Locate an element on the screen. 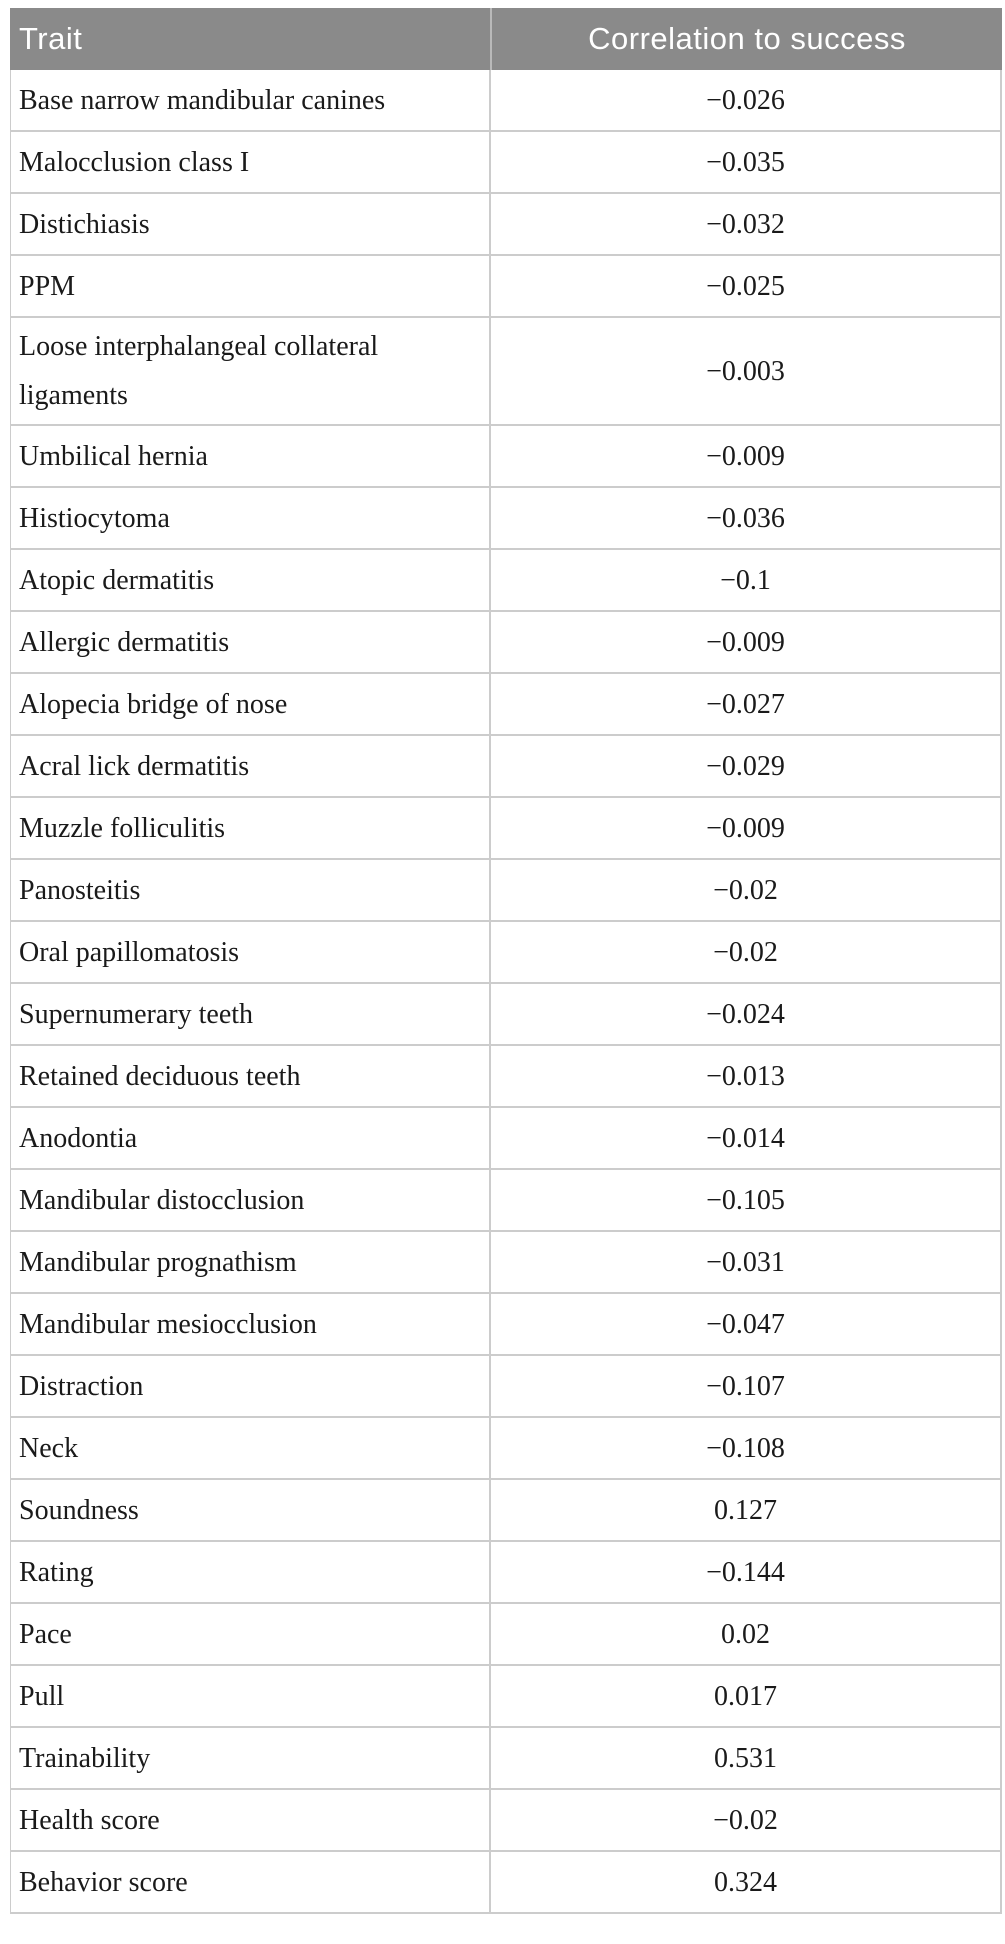 The width and height of the screenshot is (1005, 1944). correlation-value-cell: −0.025 is located at coordinates (745, 286).